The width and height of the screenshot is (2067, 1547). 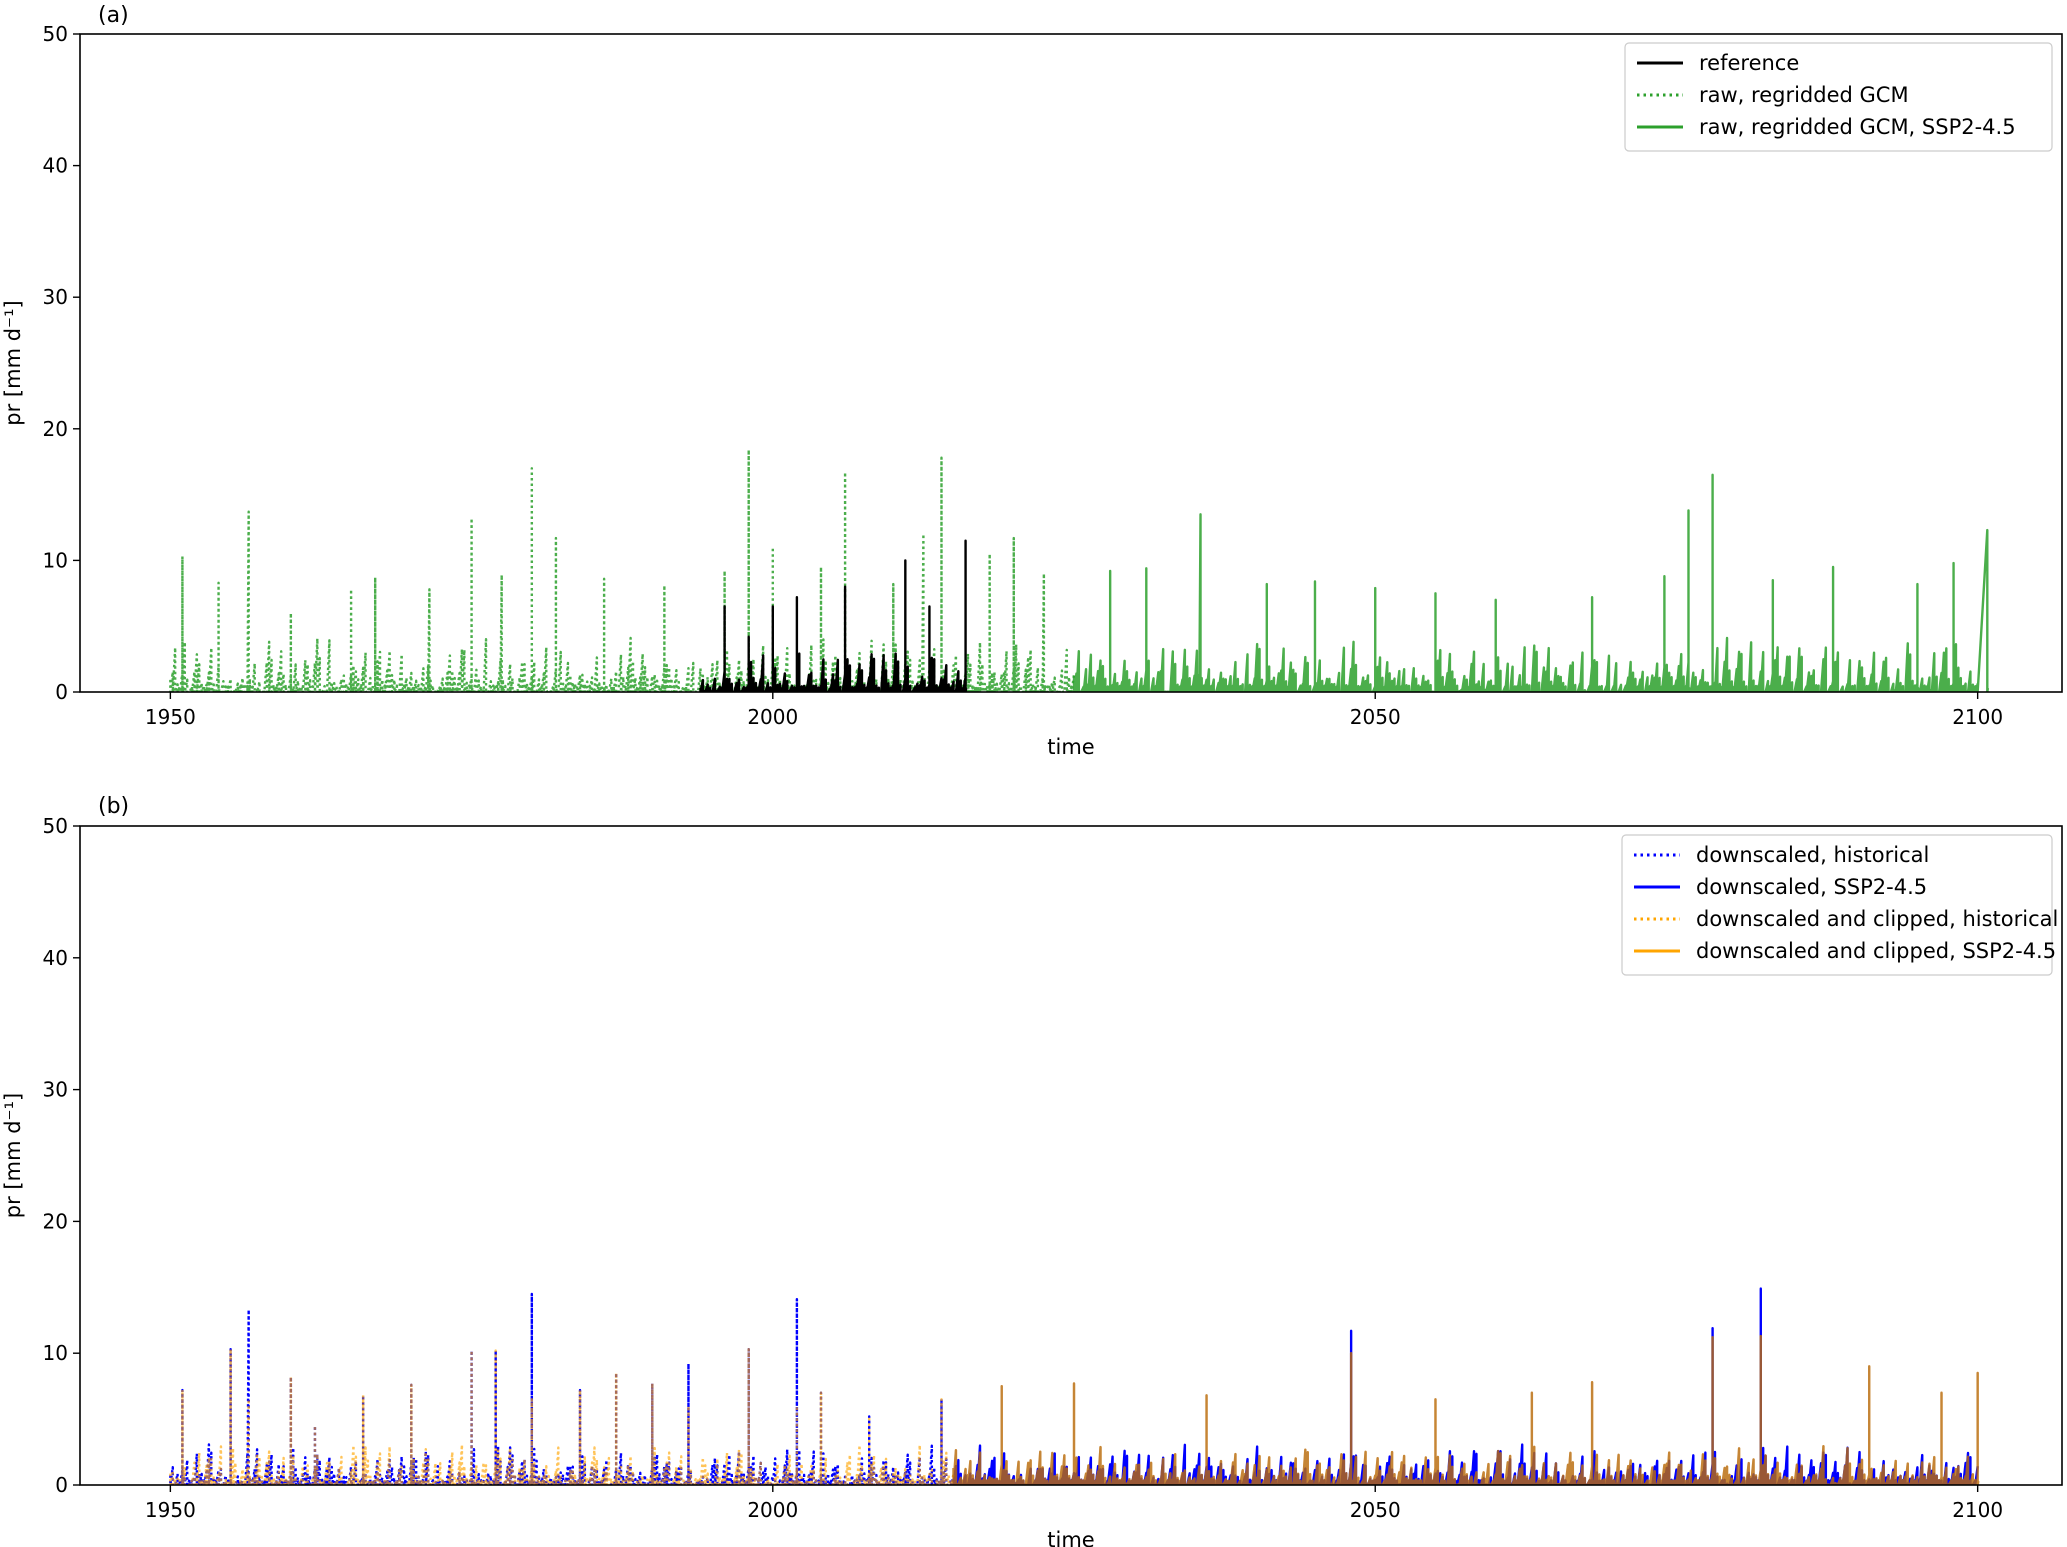 What do you see at coordinates (1812, 855) in the screenshot?
I see `legend-entry: downscaled, historical` at bounding box center [1812, 855].